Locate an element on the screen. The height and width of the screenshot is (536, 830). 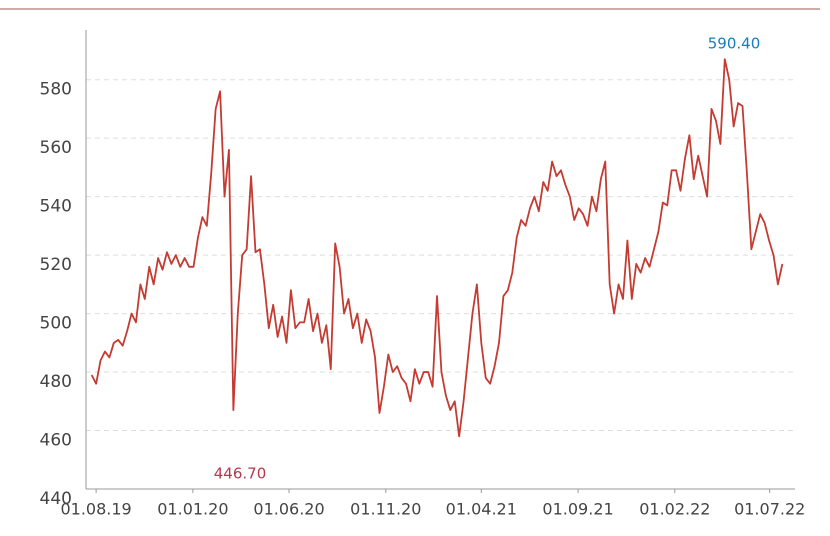
x-tick-label: 01.09.21 is located at coordinates (577, 509).